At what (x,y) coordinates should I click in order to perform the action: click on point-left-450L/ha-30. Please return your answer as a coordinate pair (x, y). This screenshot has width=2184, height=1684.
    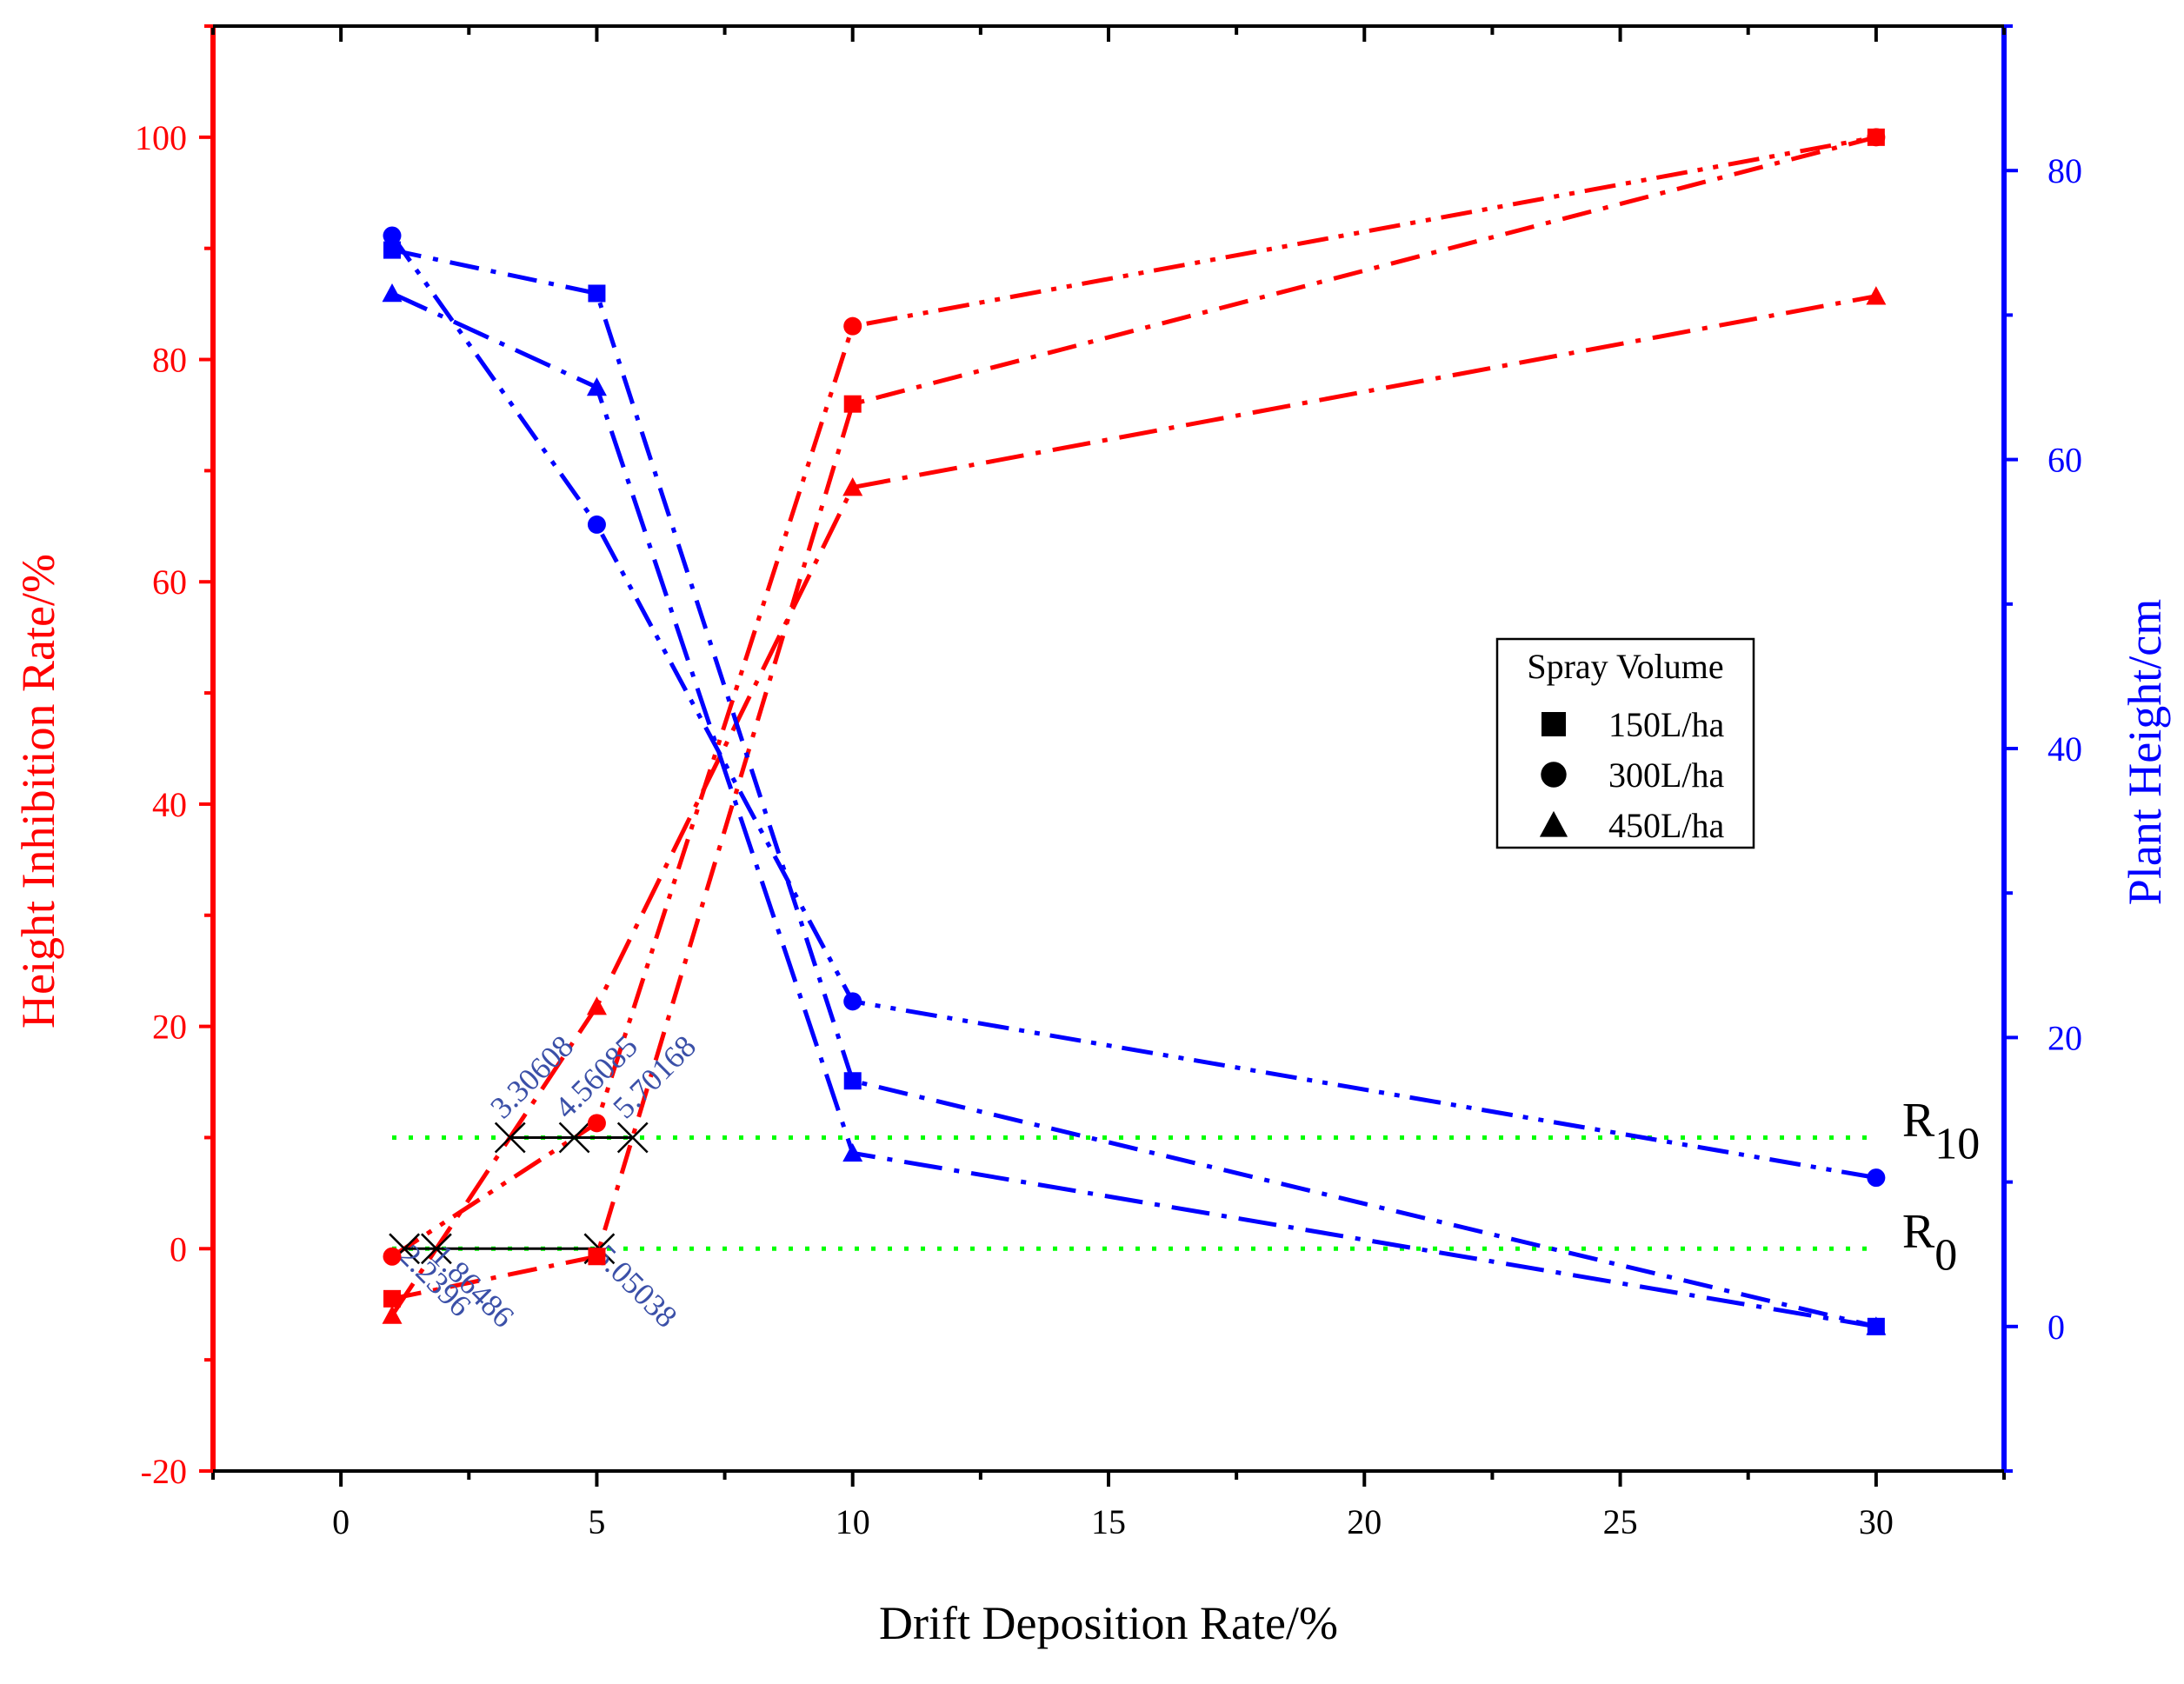
    Looking at the image, I should click on (1876, 295).